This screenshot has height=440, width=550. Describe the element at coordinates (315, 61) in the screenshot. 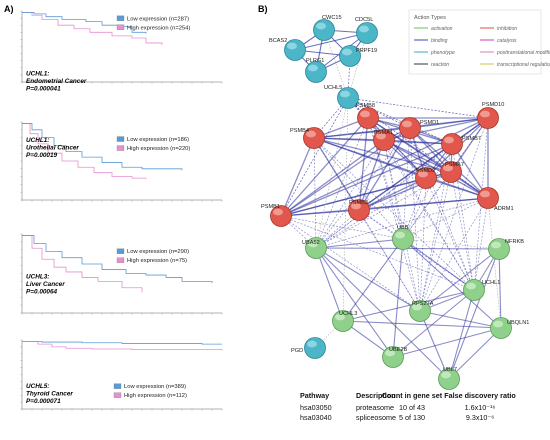

I see `node-label: PLRG1` at that location.